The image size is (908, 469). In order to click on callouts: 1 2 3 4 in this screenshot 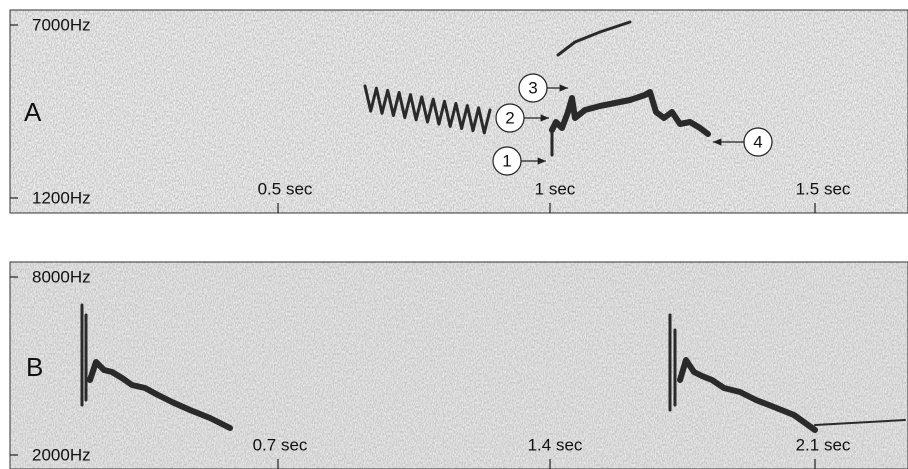, I will do `click(632, 124)`.